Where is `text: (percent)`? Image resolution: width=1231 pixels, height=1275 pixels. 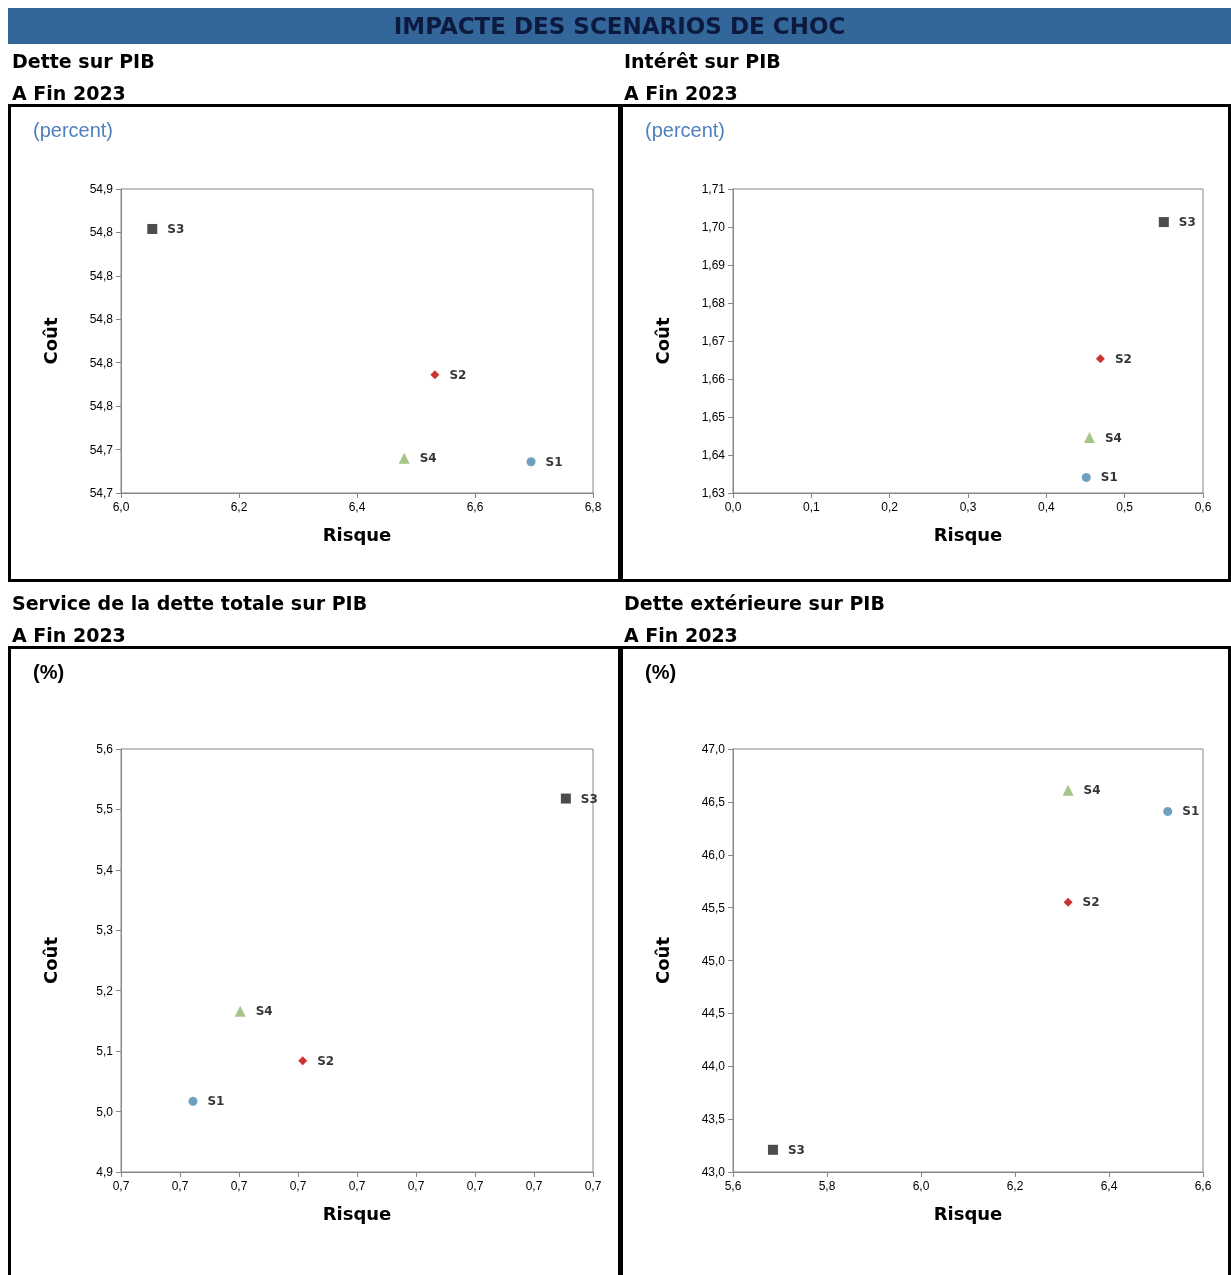
text: (percent) is located at coordinates (685, 130).